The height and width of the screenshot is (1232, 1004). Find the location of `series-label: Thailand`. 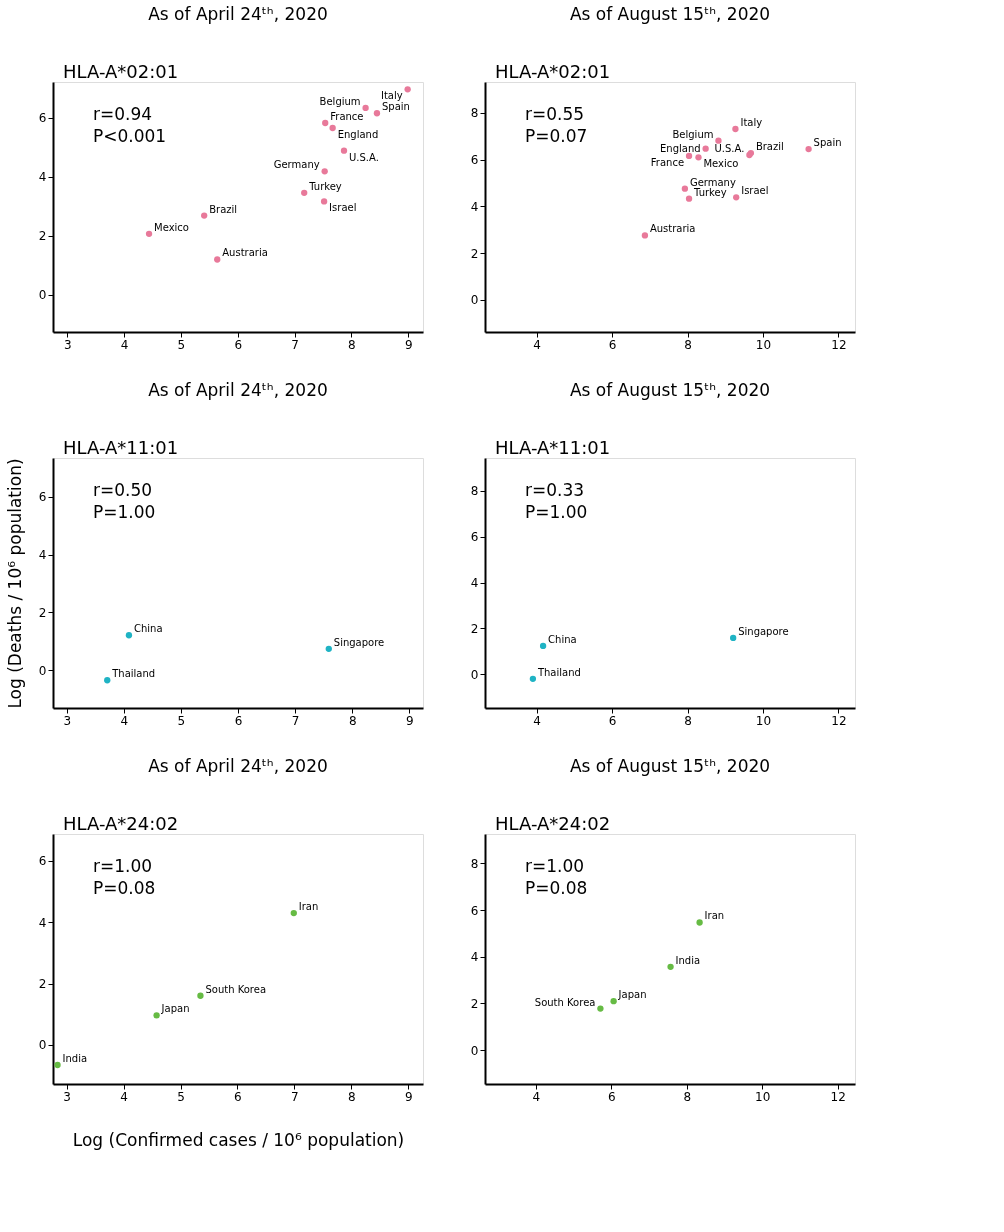

series-label: Thailand is located at coordinates (133, 674).